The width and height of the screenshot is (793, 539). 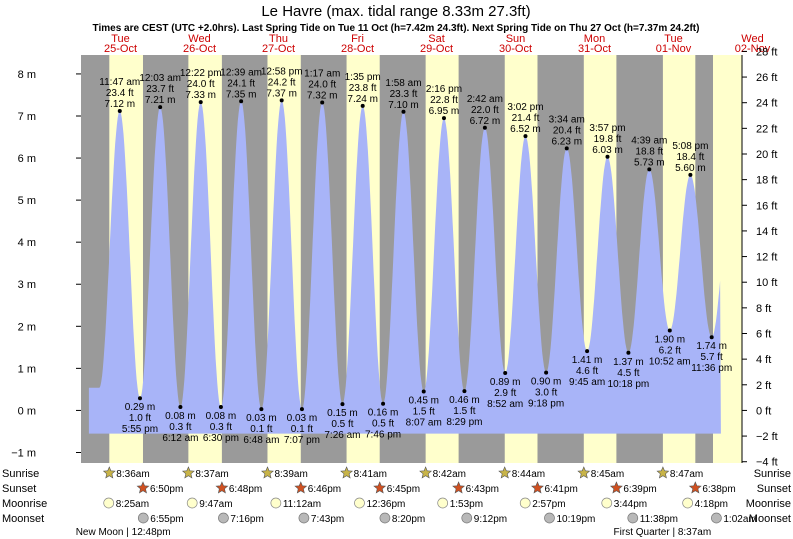 What do you see at coordinates (526, 118) in the screenshot?
I see `tide-feet-label: 21.4 ft` at bounding box center [526, 118].